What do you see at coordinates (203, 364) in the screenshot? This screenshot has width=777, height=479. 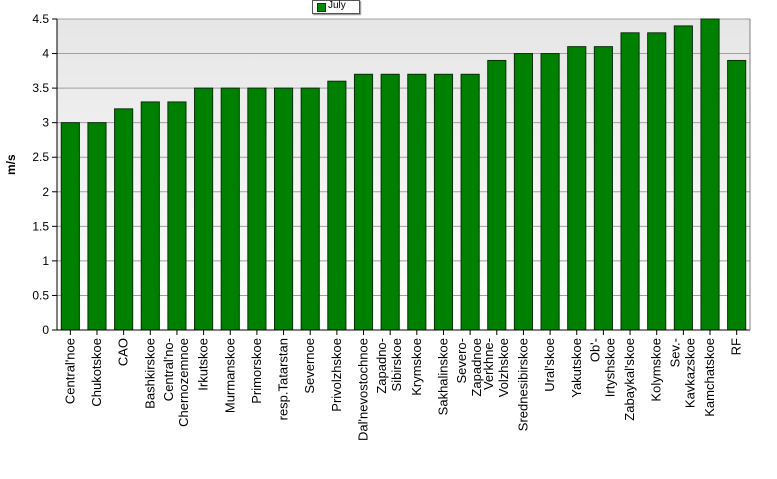 I see `x-tick-label: Irkutskoe` at bounding box center [203, 364].